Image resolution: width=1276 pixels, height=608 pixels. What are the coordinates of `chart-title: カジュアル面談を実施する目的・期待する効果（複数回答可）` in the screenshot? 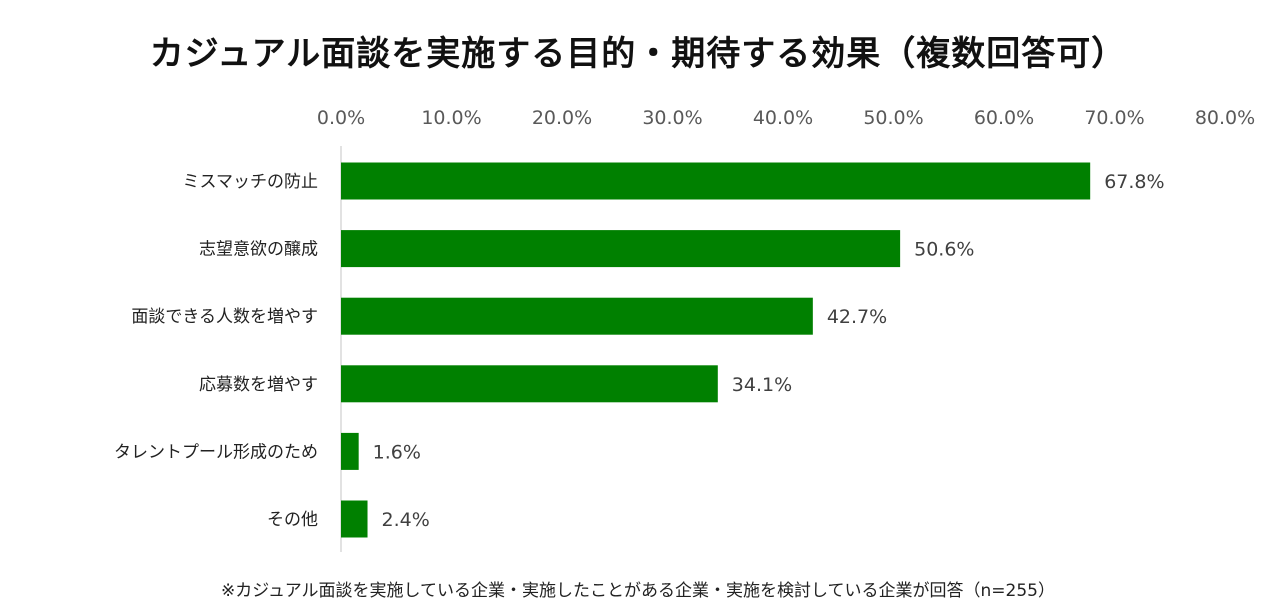 It's located at (638, 54).